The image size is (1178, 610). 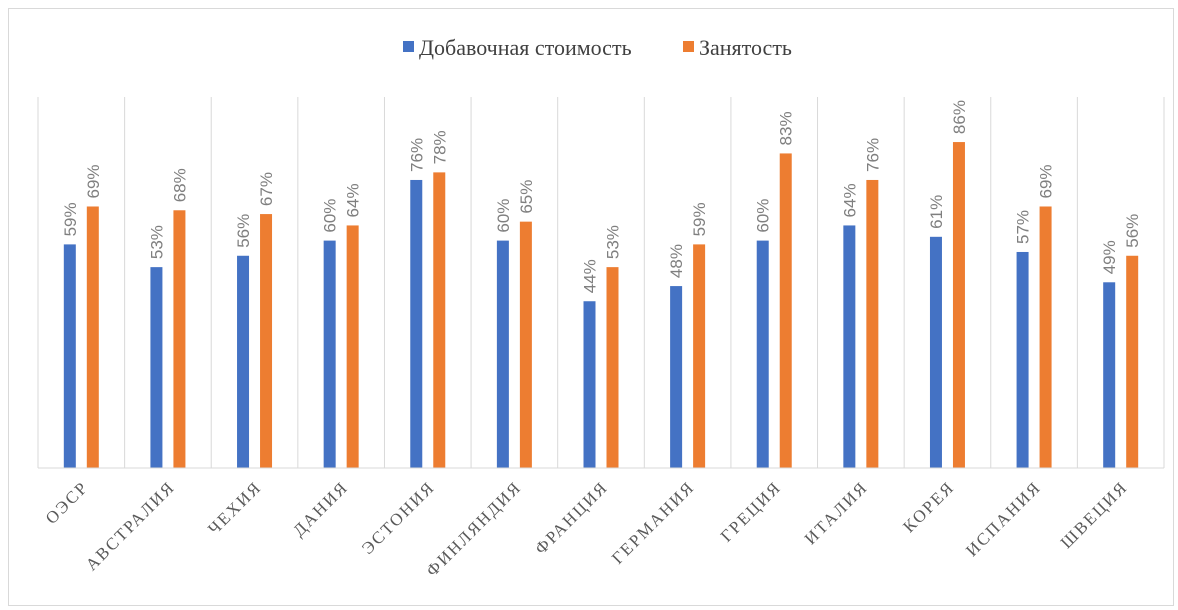 I want to click on legend-label: Добавочная стоимость, so click(x=525, y=47).